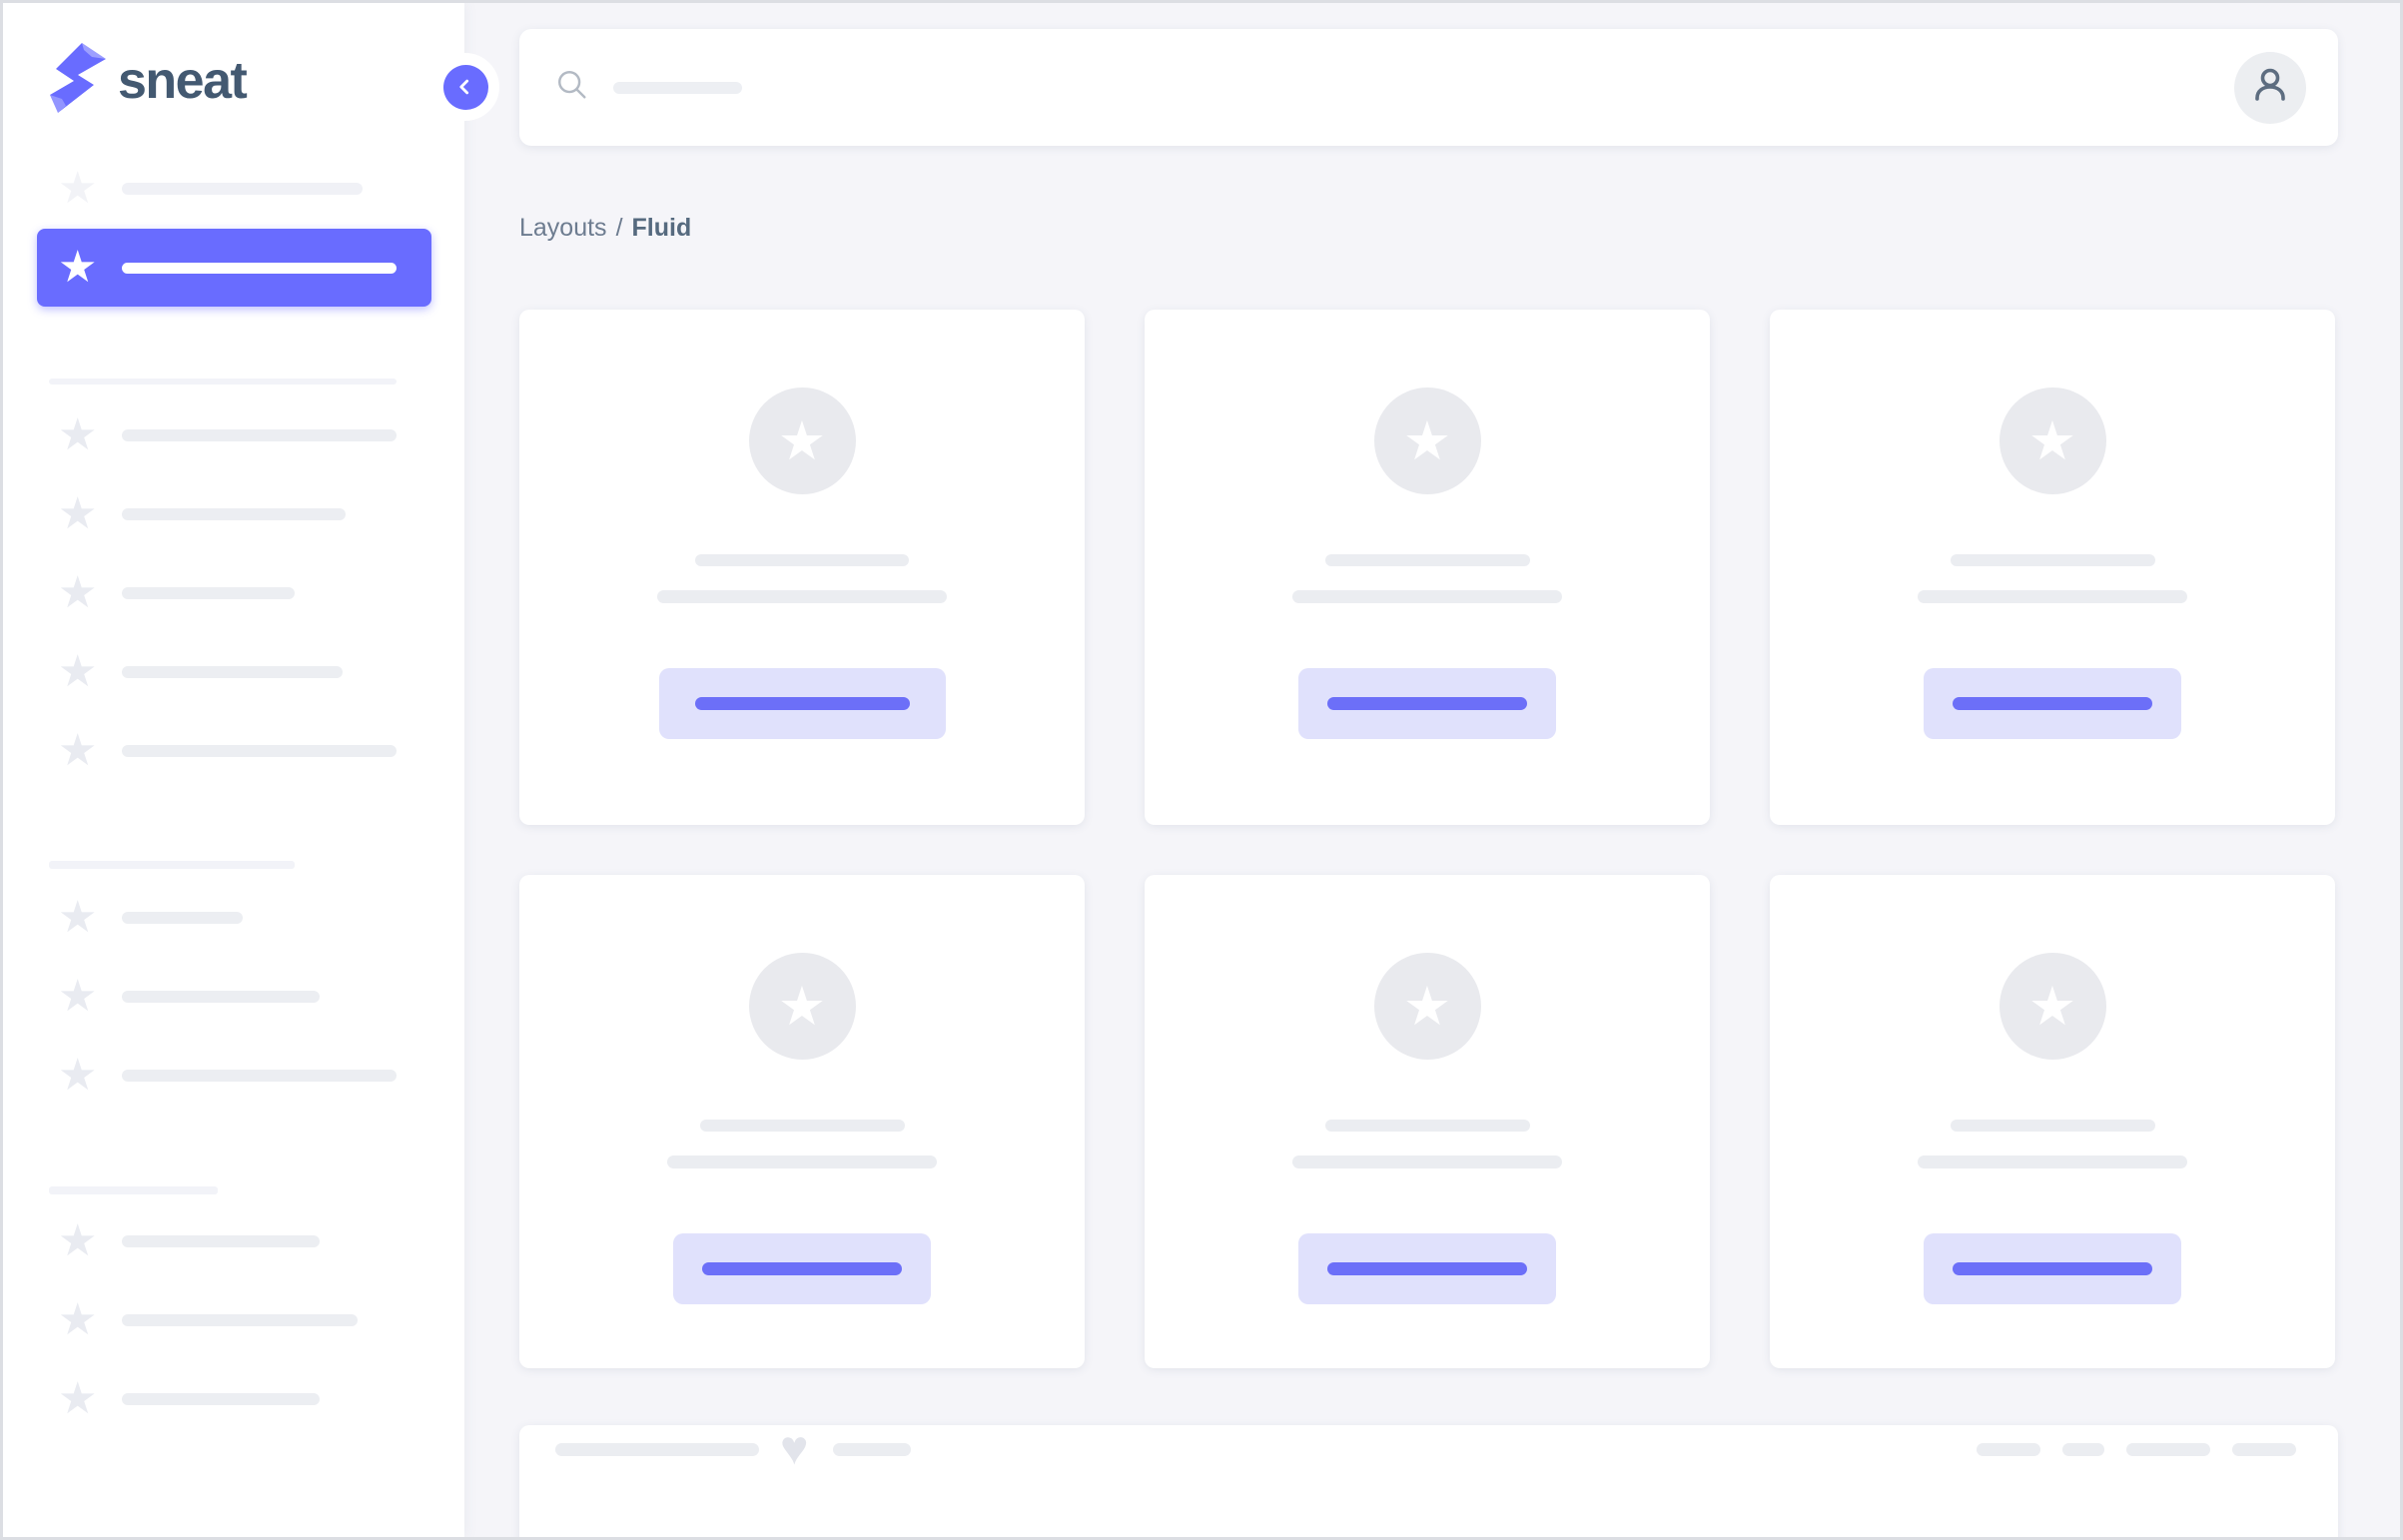  What do you see at coordinates (572, 88) in the screenshot?
I see `search-icon` at bounding box center [572, 88].